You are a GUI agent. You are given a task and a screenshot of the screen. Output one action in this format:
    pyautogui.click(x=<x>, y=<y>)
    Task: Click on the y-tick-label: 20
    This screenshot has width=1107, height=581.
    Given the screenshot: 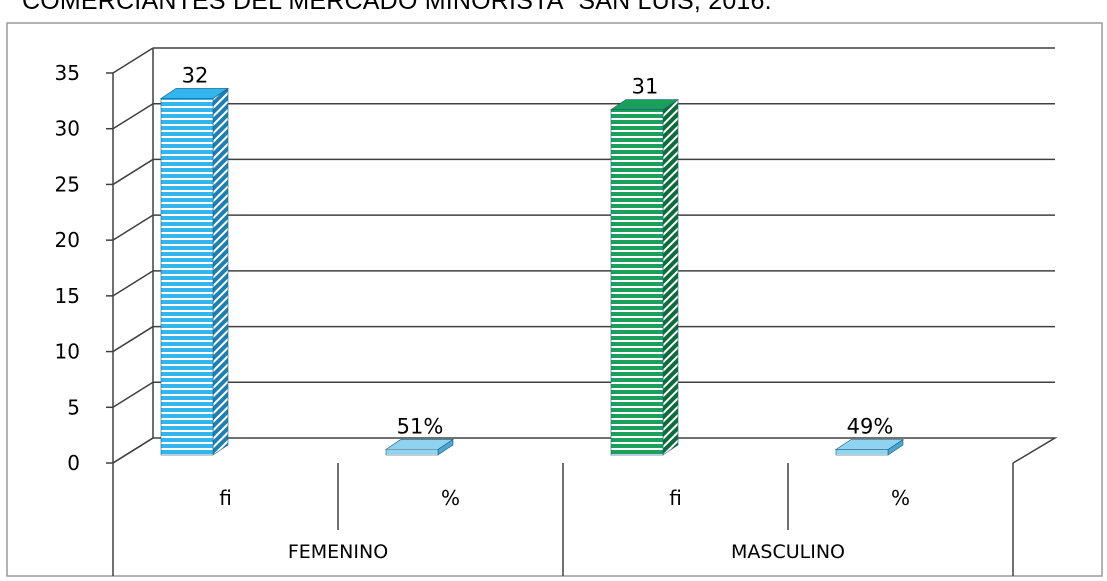 What is the action you would take?
    pyautogui.click(x=67, y=240)
    